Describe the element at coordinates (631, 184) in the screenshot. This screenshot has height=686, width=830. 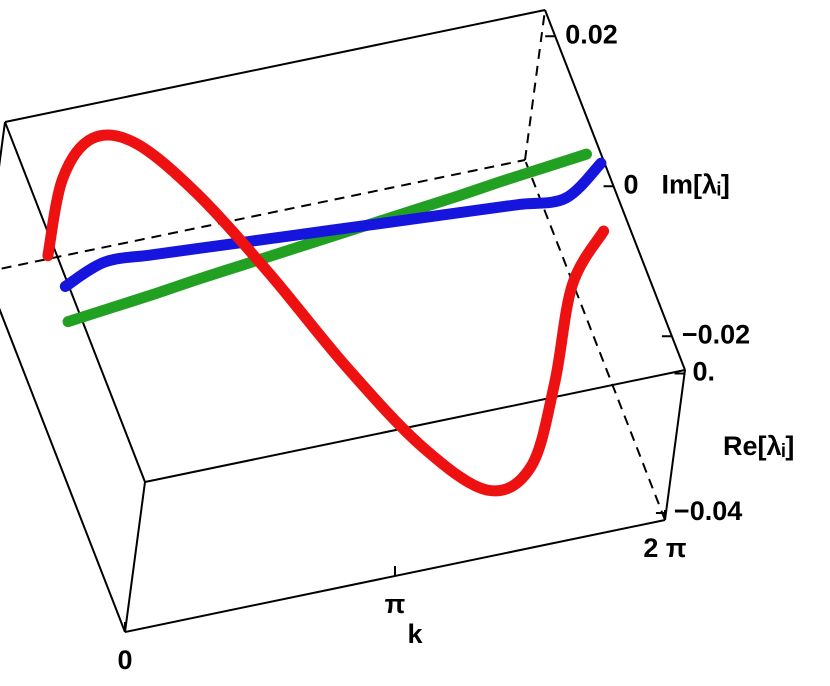
I see `z-tick-label: 0` at that location.